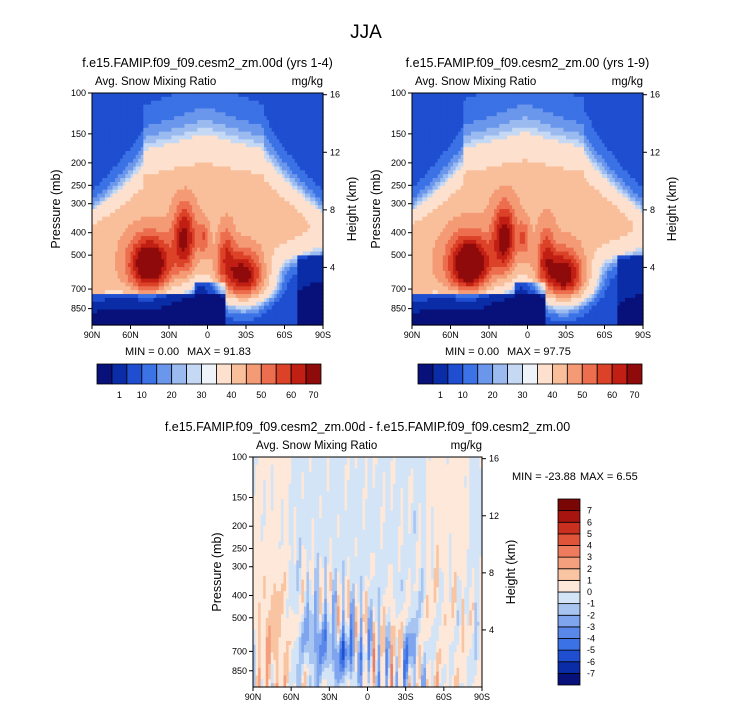 This screenshot has height=712, width=733. What do you see at coordinates (366, 32) in the screenshot?
I see `figure-season-title: JJA` at bounding box center [366, 32].